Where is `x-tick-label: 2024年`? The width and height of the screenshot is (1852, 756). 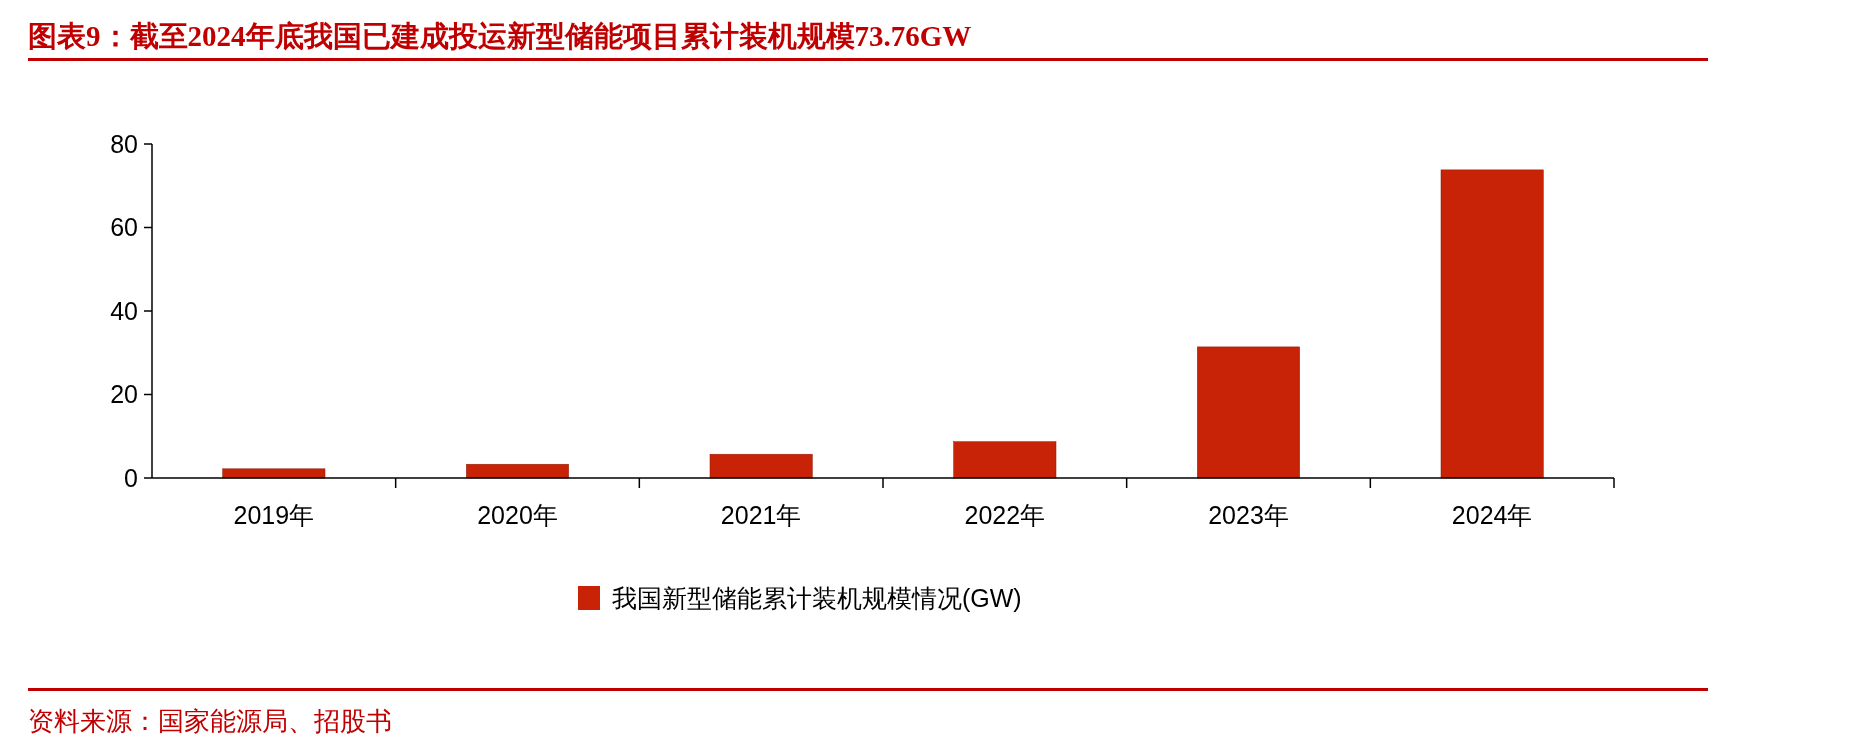
x-tick-label: 2024年 is located at coordinates (1492, 515).